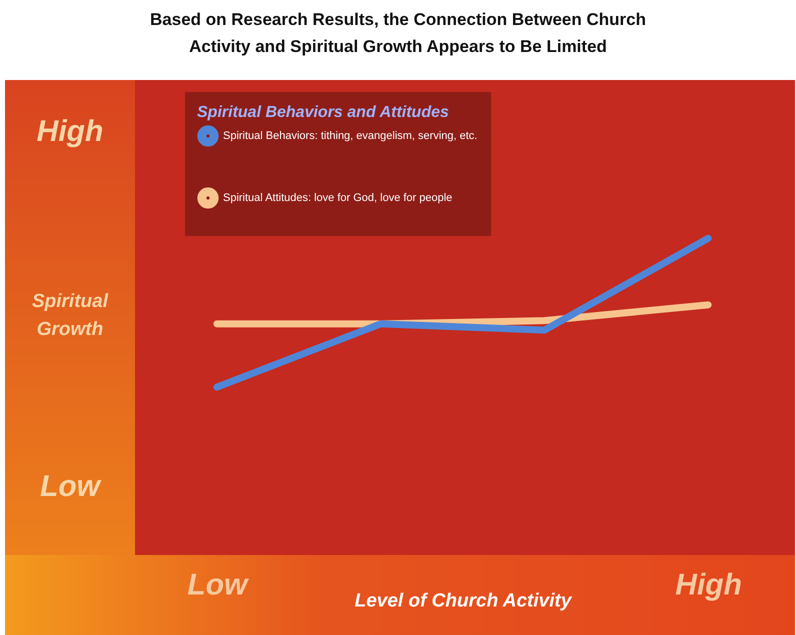 This screenshot has height=635, width=796. Describe the element at coordinates (337, 198) in the screenshot. I see `legend-label: Spiritual Attitudes: love for God, love for people` at that location.